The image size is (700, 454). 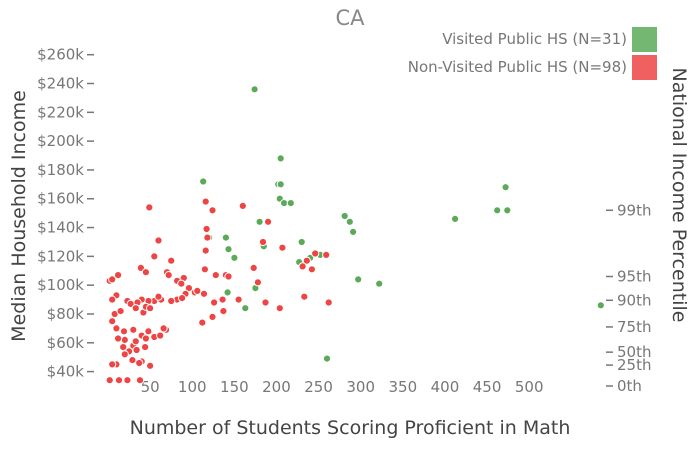 What do you see at coordinates (60, 228) in the screenshot?
I see `y-tick-label: $140k` at bounding box center [60, 228].